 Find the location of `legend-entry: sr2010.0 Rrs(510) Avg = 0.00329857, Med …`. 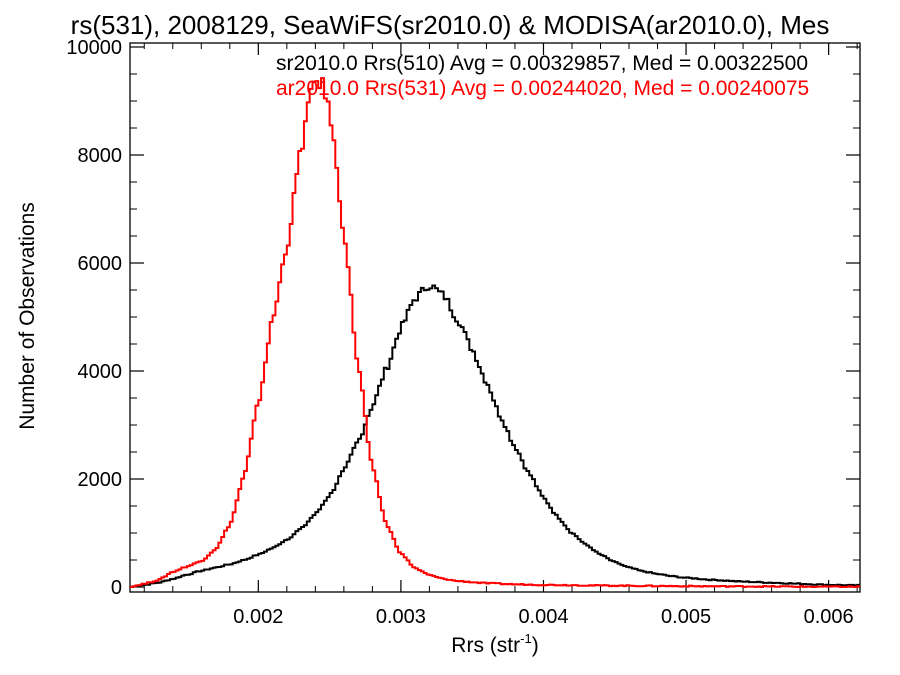

legend-entry: sr2010.0 Rrs(510) Avg = 0.00329857, Med … is located at coordinates (542, 63).